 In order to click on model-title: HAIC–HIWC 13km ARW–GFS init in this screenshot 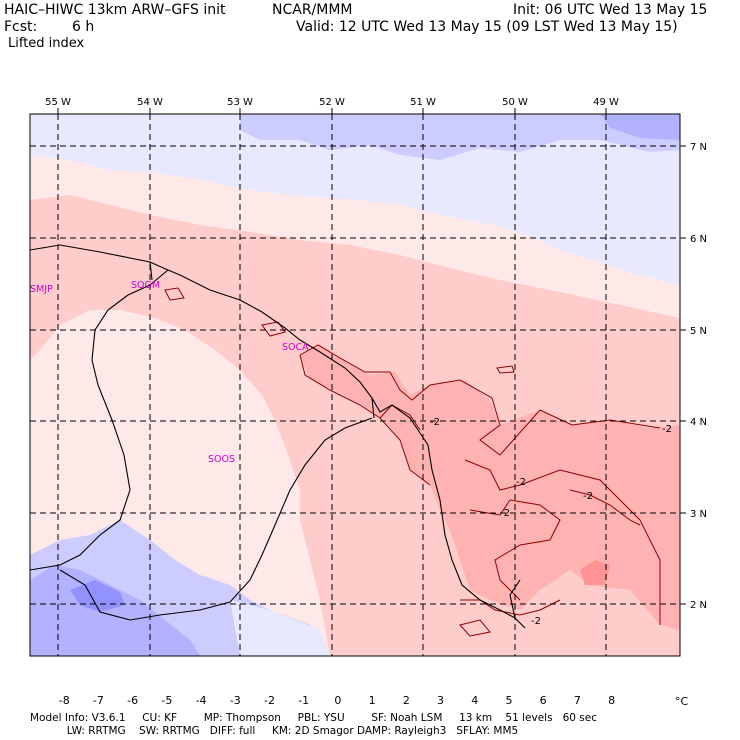, I will do `click(115, 10)`.